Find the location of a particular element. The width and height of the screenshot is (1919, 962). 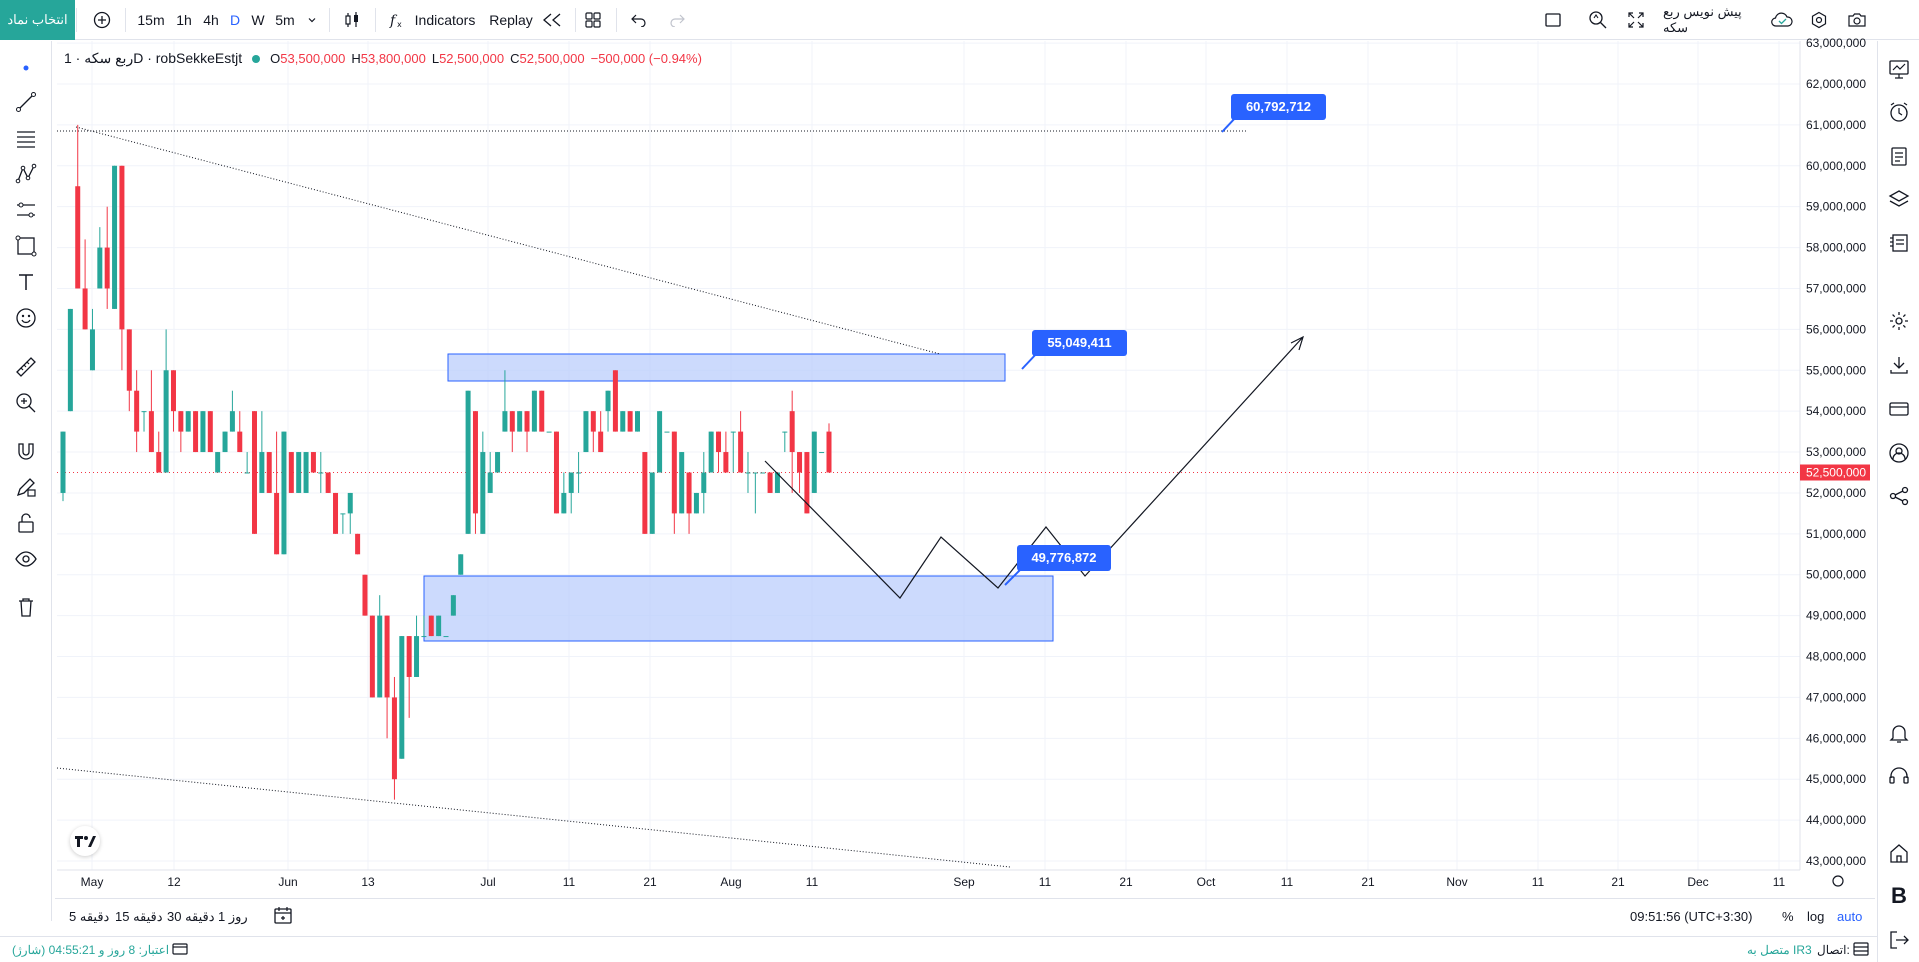

watchlist-icon is located at coordinates (1899, 69).